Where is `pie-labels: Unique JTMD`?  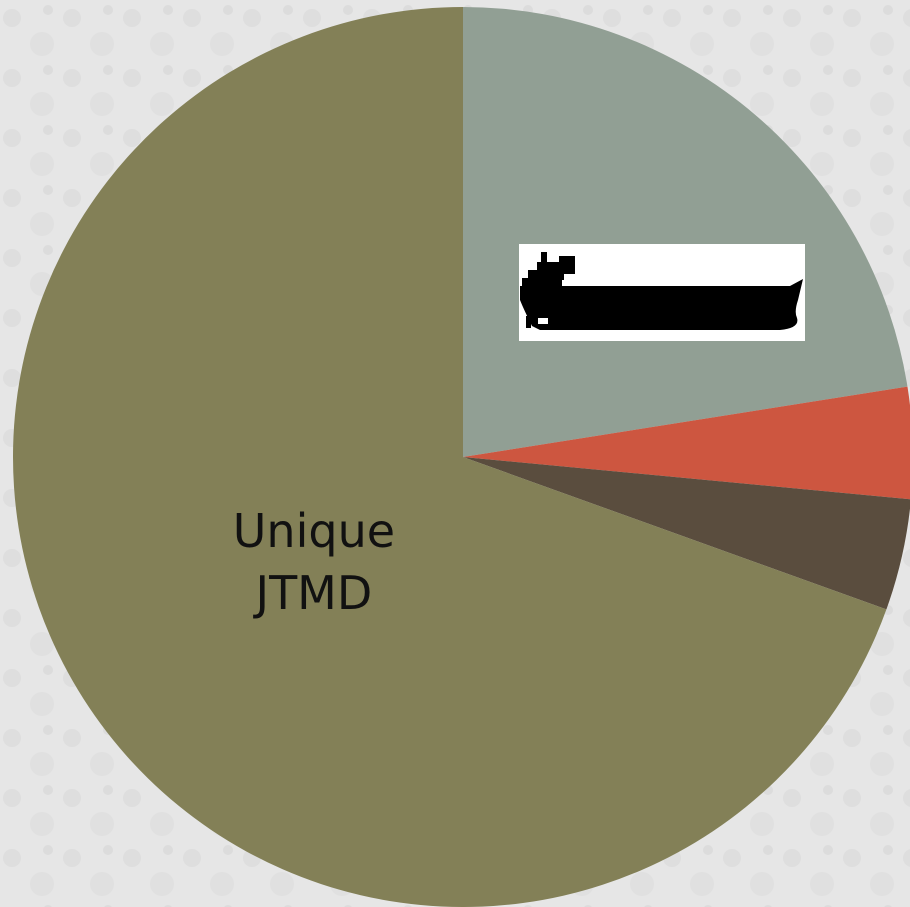
pie-labels: Unique JTMD is located at coordinates (314, 562).